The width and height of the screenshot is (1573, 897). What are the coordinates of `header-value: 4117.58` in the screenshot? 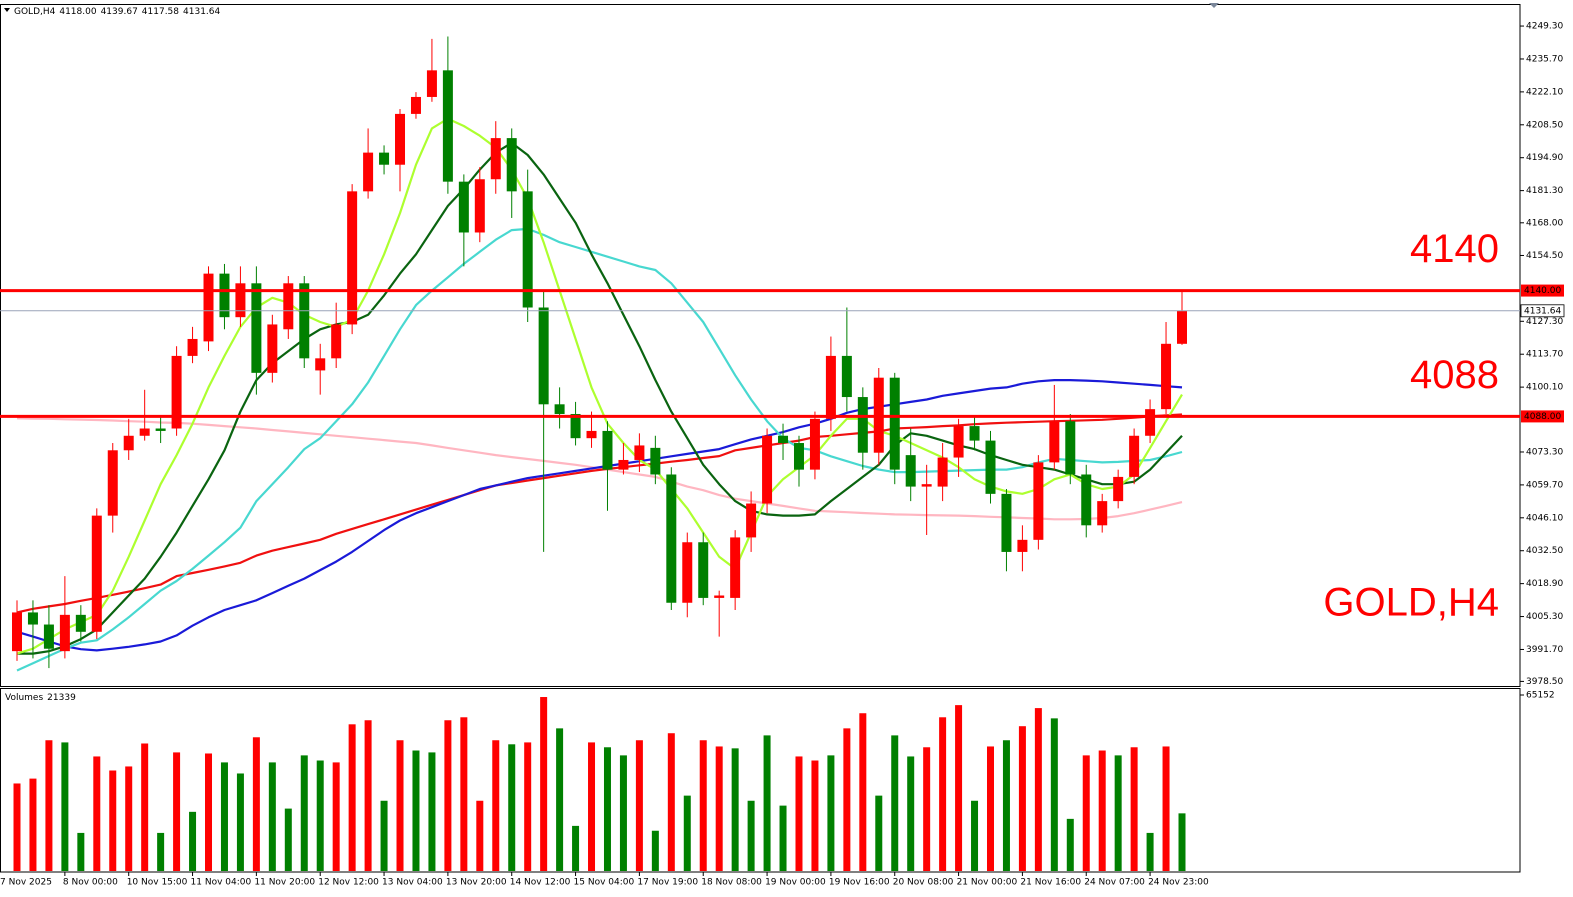 It's located at (160, 12).